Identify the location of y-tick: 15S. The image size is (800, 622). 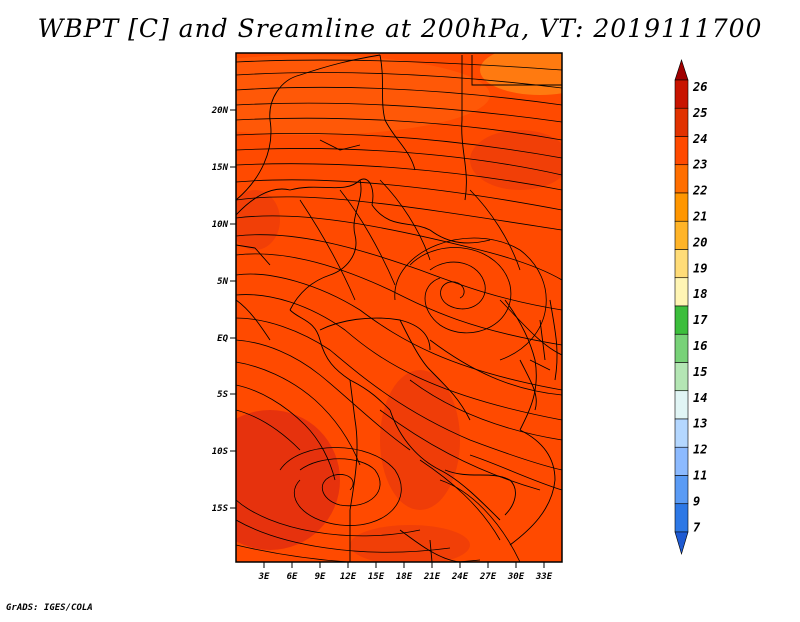
(224, 509).